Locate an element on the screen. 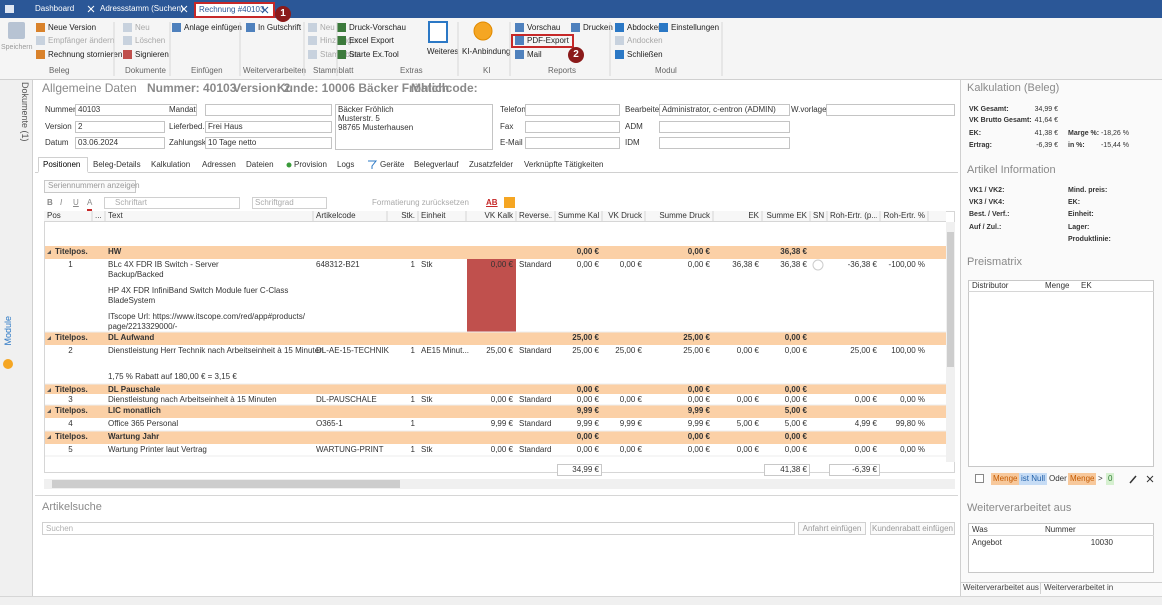 Image resolution: width=1162 pixels, height=605 pixels. filter-token: 0 is located at coordinates (1110, 479).